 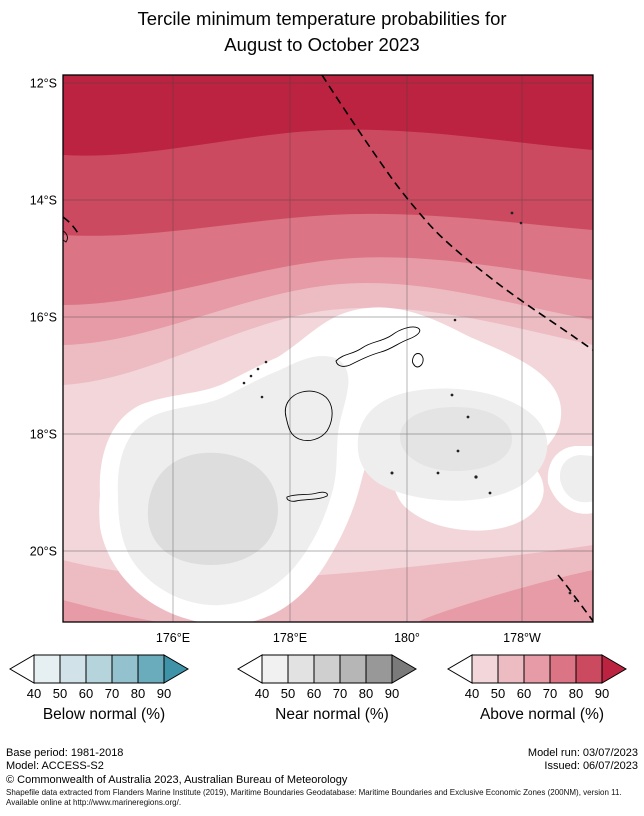 I want to click on lat-tick: 18°S, so click(x=43, y=435).